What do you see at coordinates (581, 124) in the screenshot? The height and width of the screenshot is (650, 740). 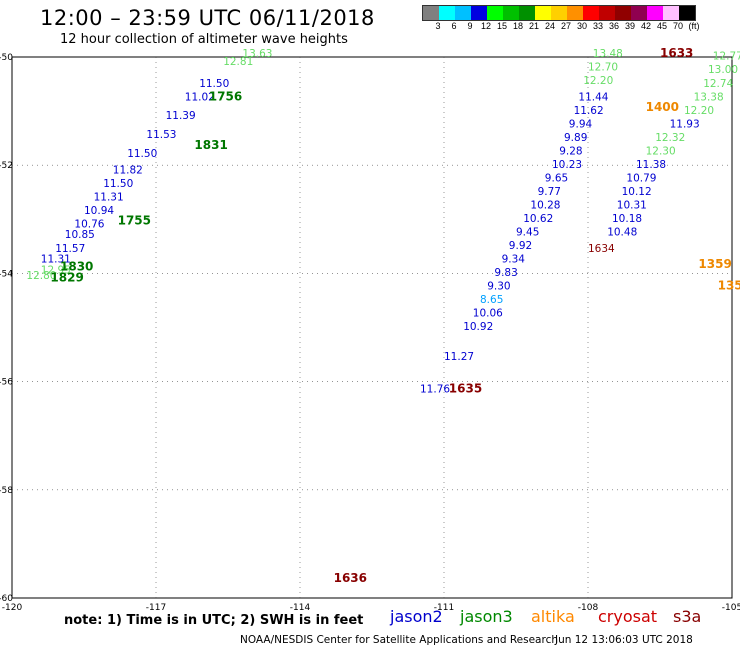 I see `swh-label: 9.94` at bounding box center [581, 124].